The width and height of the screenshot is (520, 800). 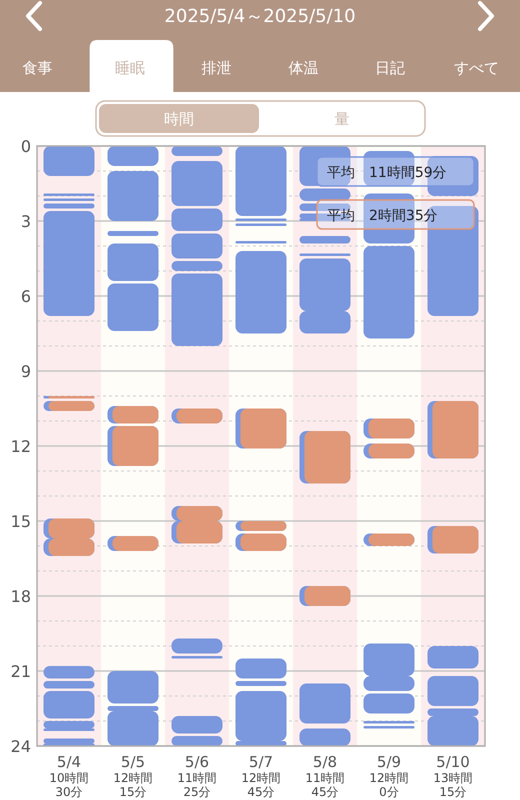 I want to click on x-tick-label: 5/7 12時間 45分, so click(x=261, y=776).